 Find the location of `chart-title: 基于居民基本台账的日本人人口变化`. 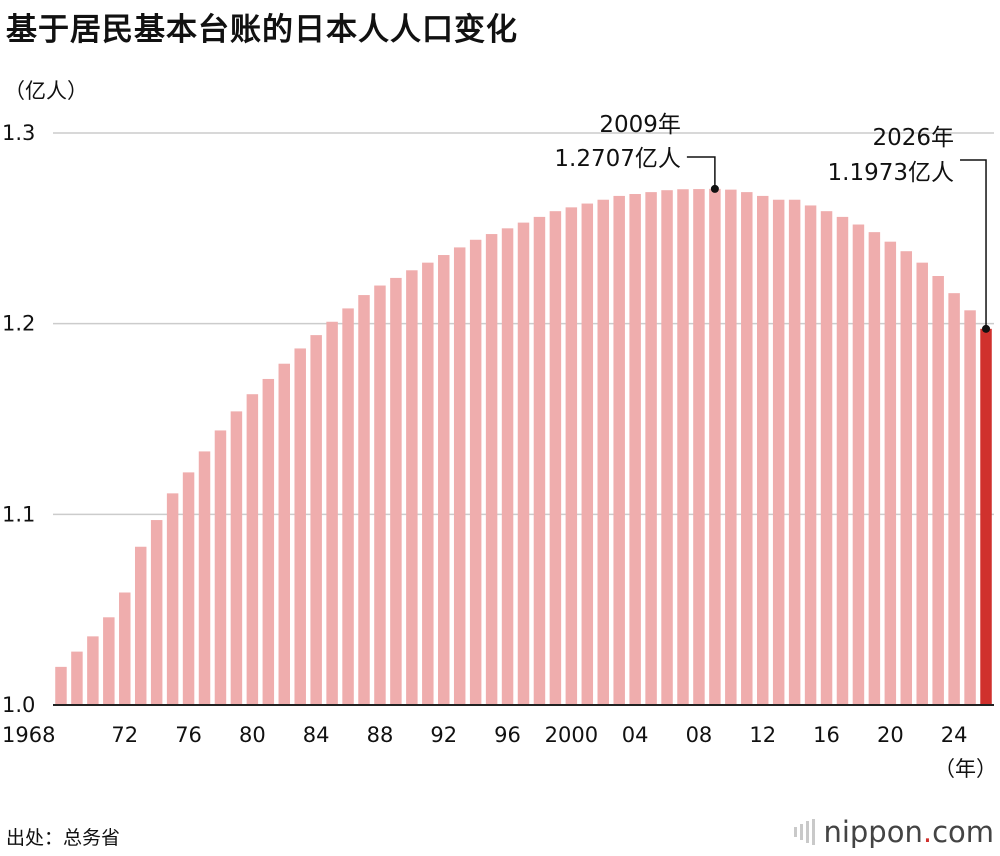

chart-title: 基于居民基本台账的日本人人口变化 is located at coordinates (262, 30).